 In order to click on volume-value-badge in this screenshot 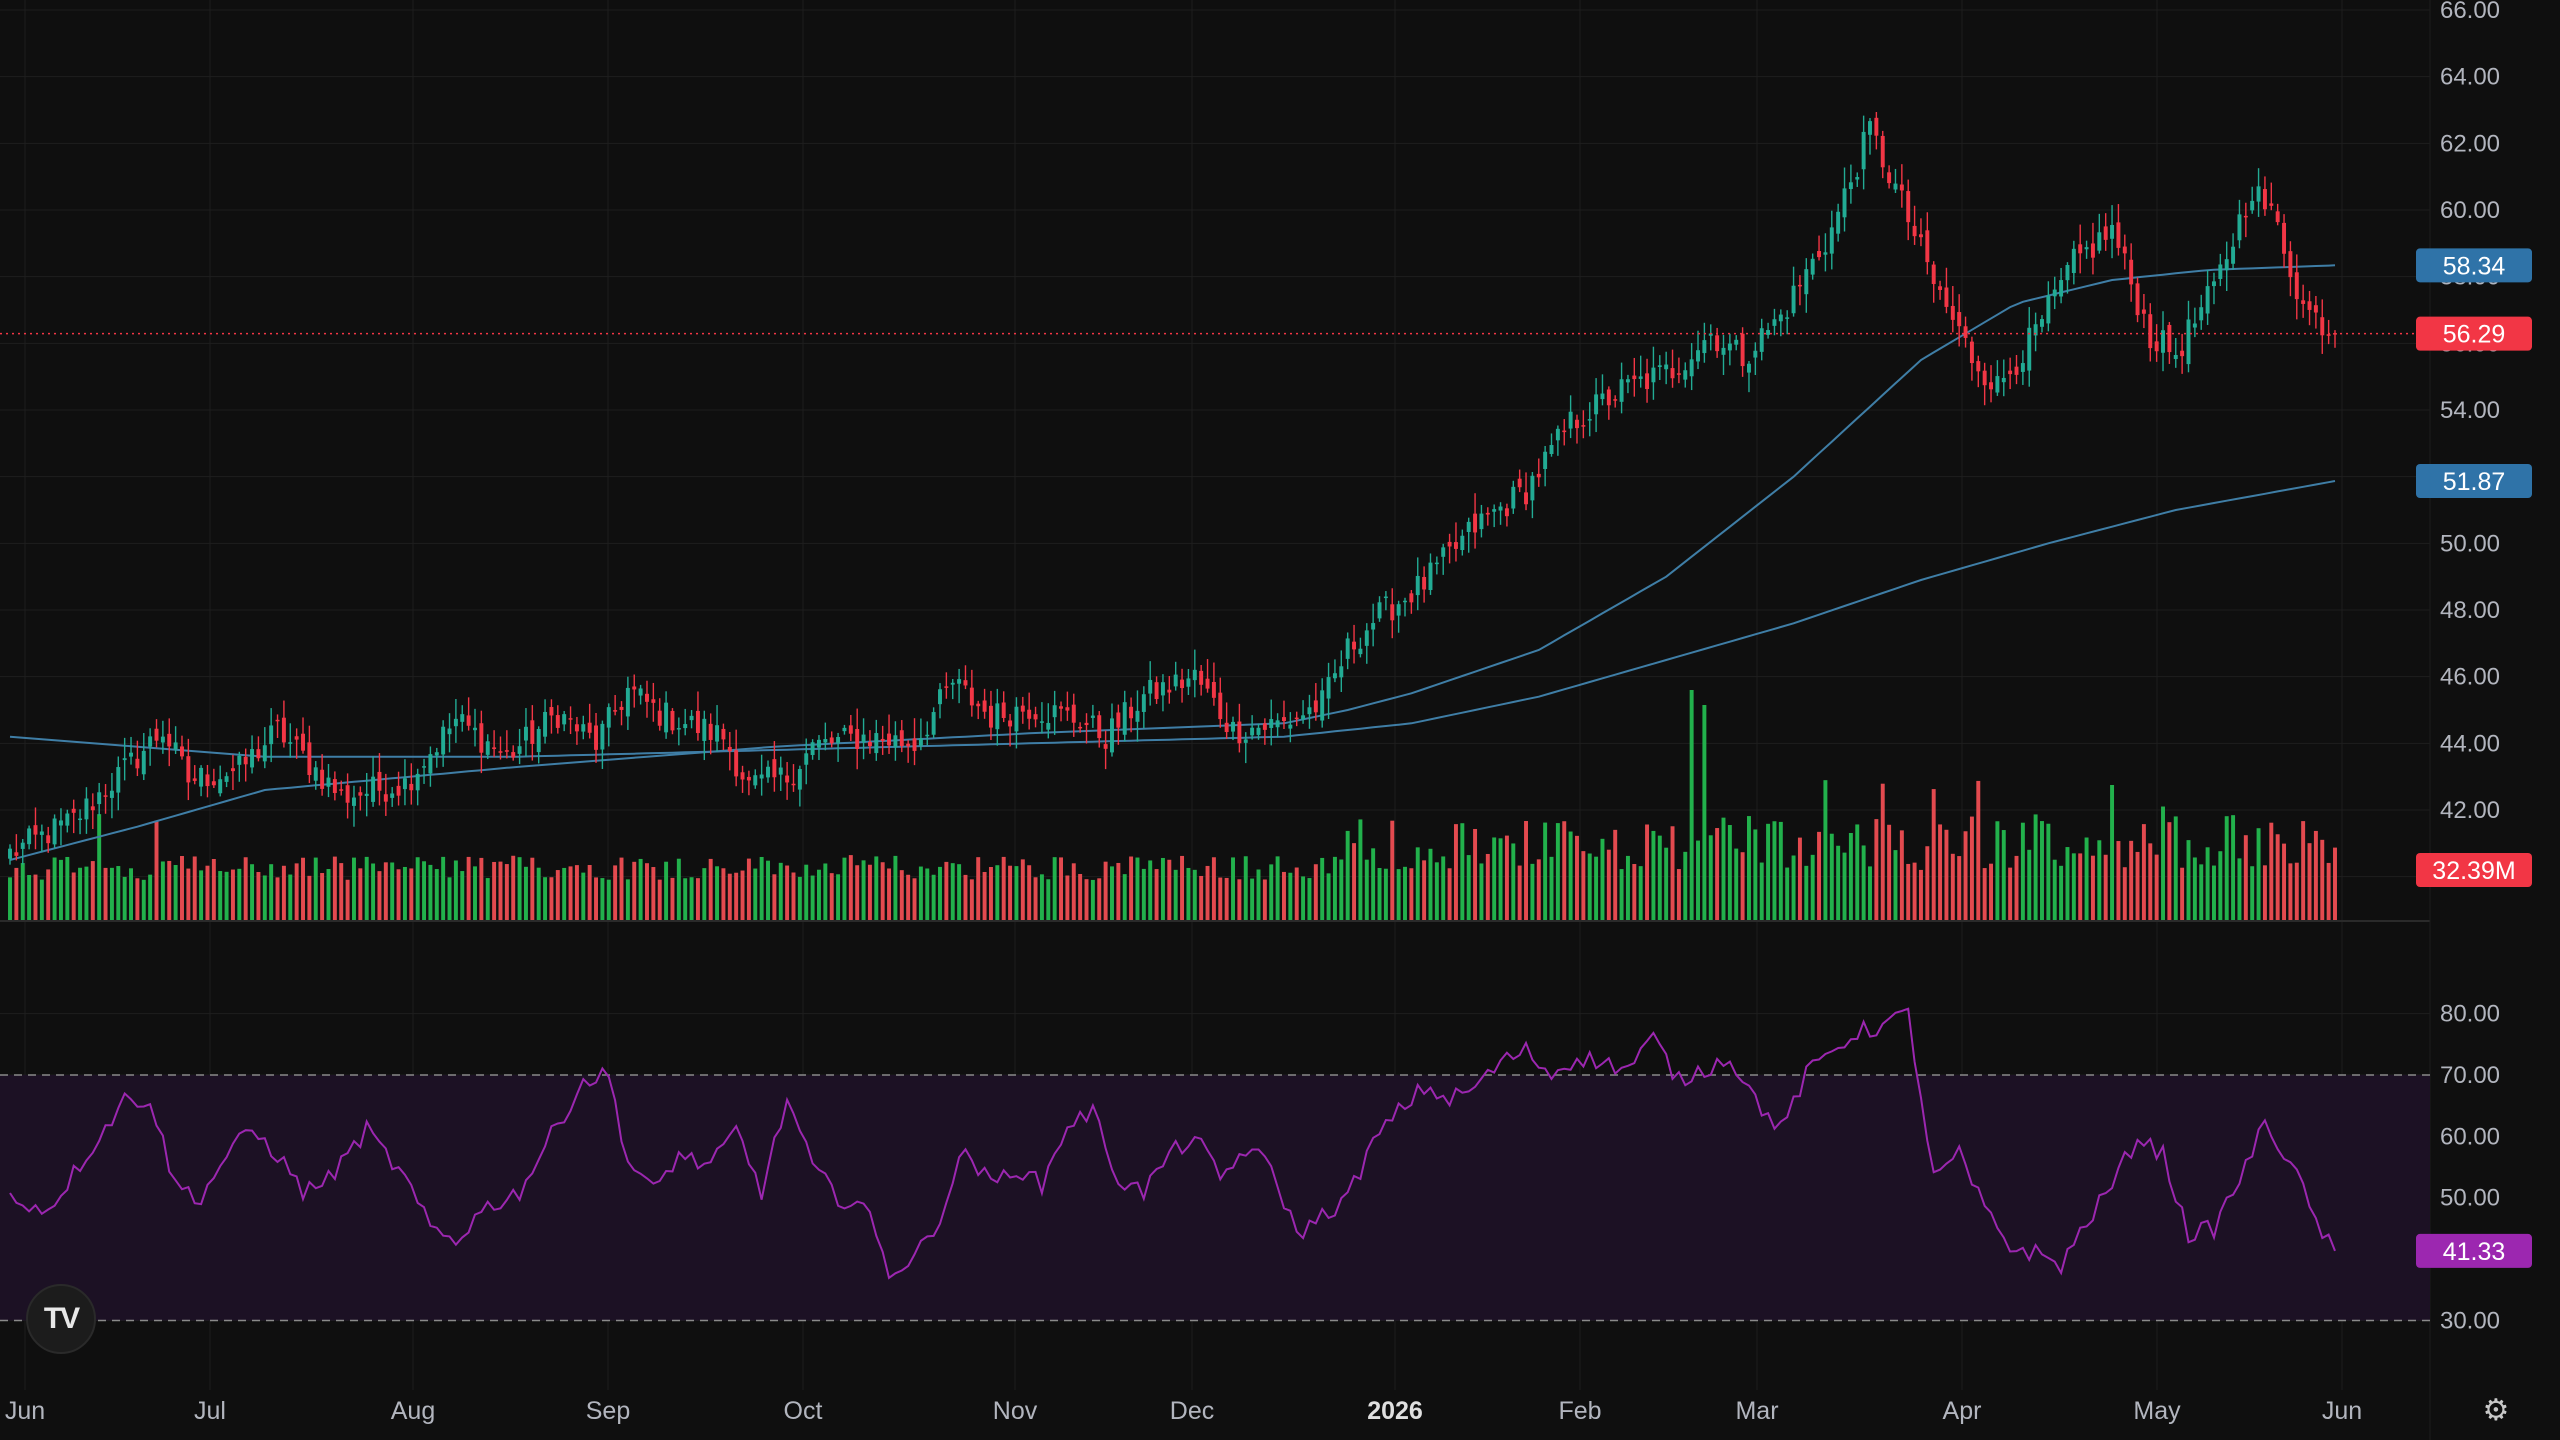, I will do `click(2474, 870)`.